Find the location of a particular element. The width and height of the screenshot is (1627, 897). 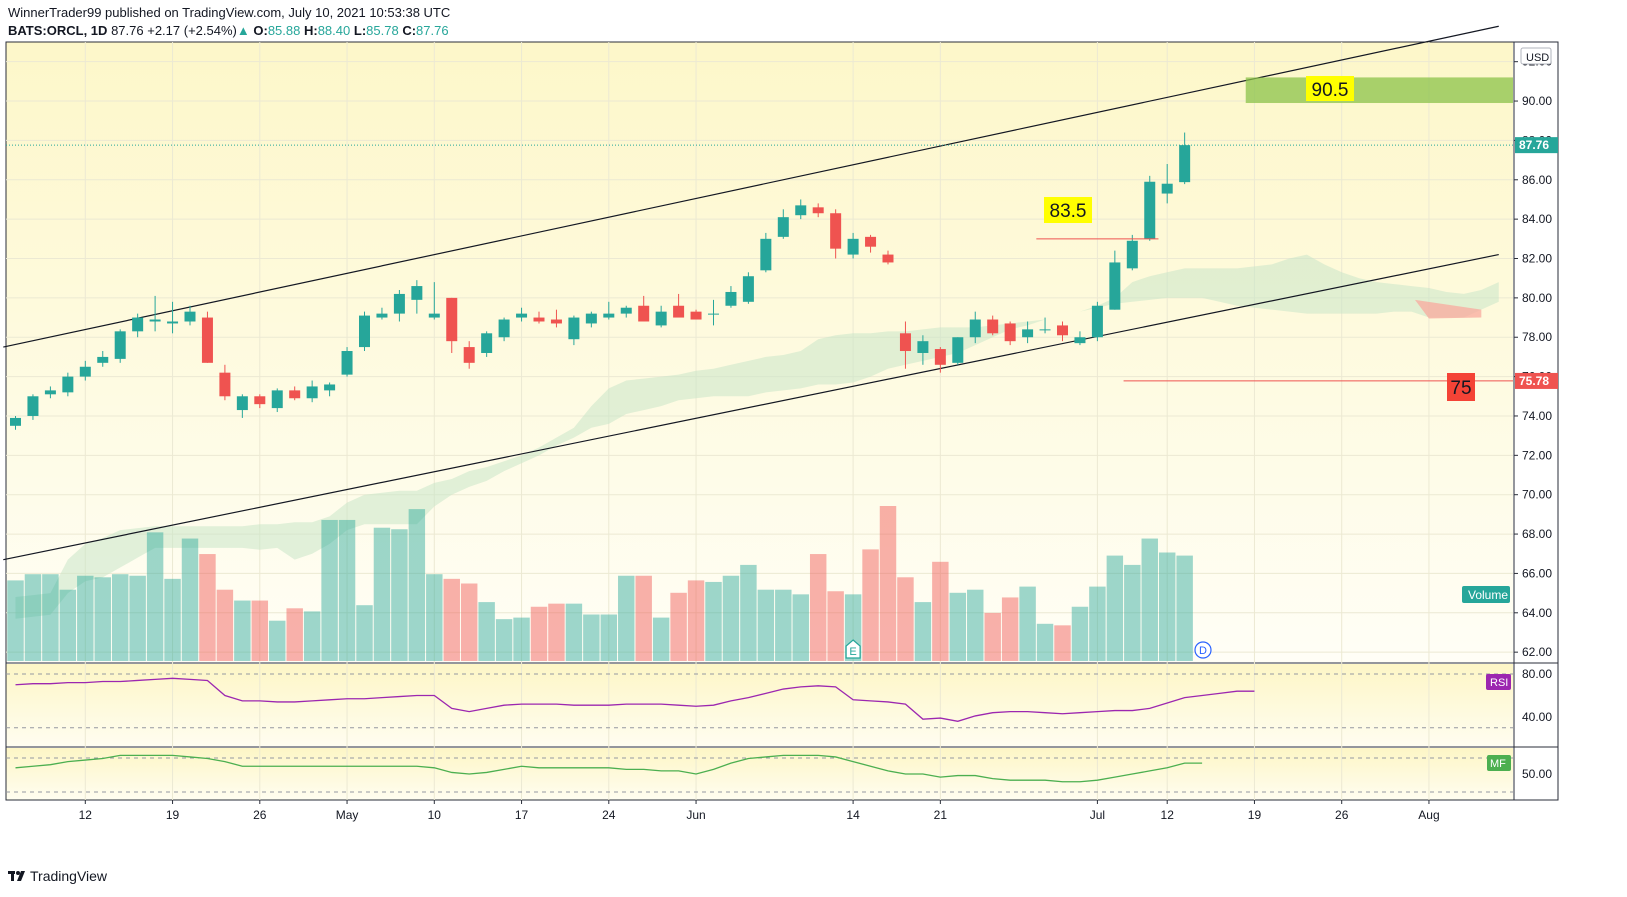

dividend-label: D is located at coordinates (1203, 651).